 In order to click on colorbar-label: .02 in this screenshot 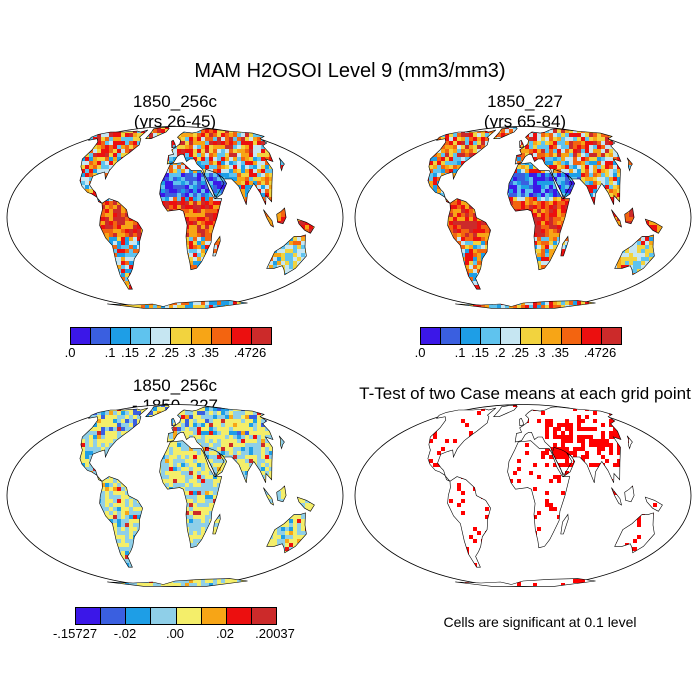, I will do `click(225, 633)`.